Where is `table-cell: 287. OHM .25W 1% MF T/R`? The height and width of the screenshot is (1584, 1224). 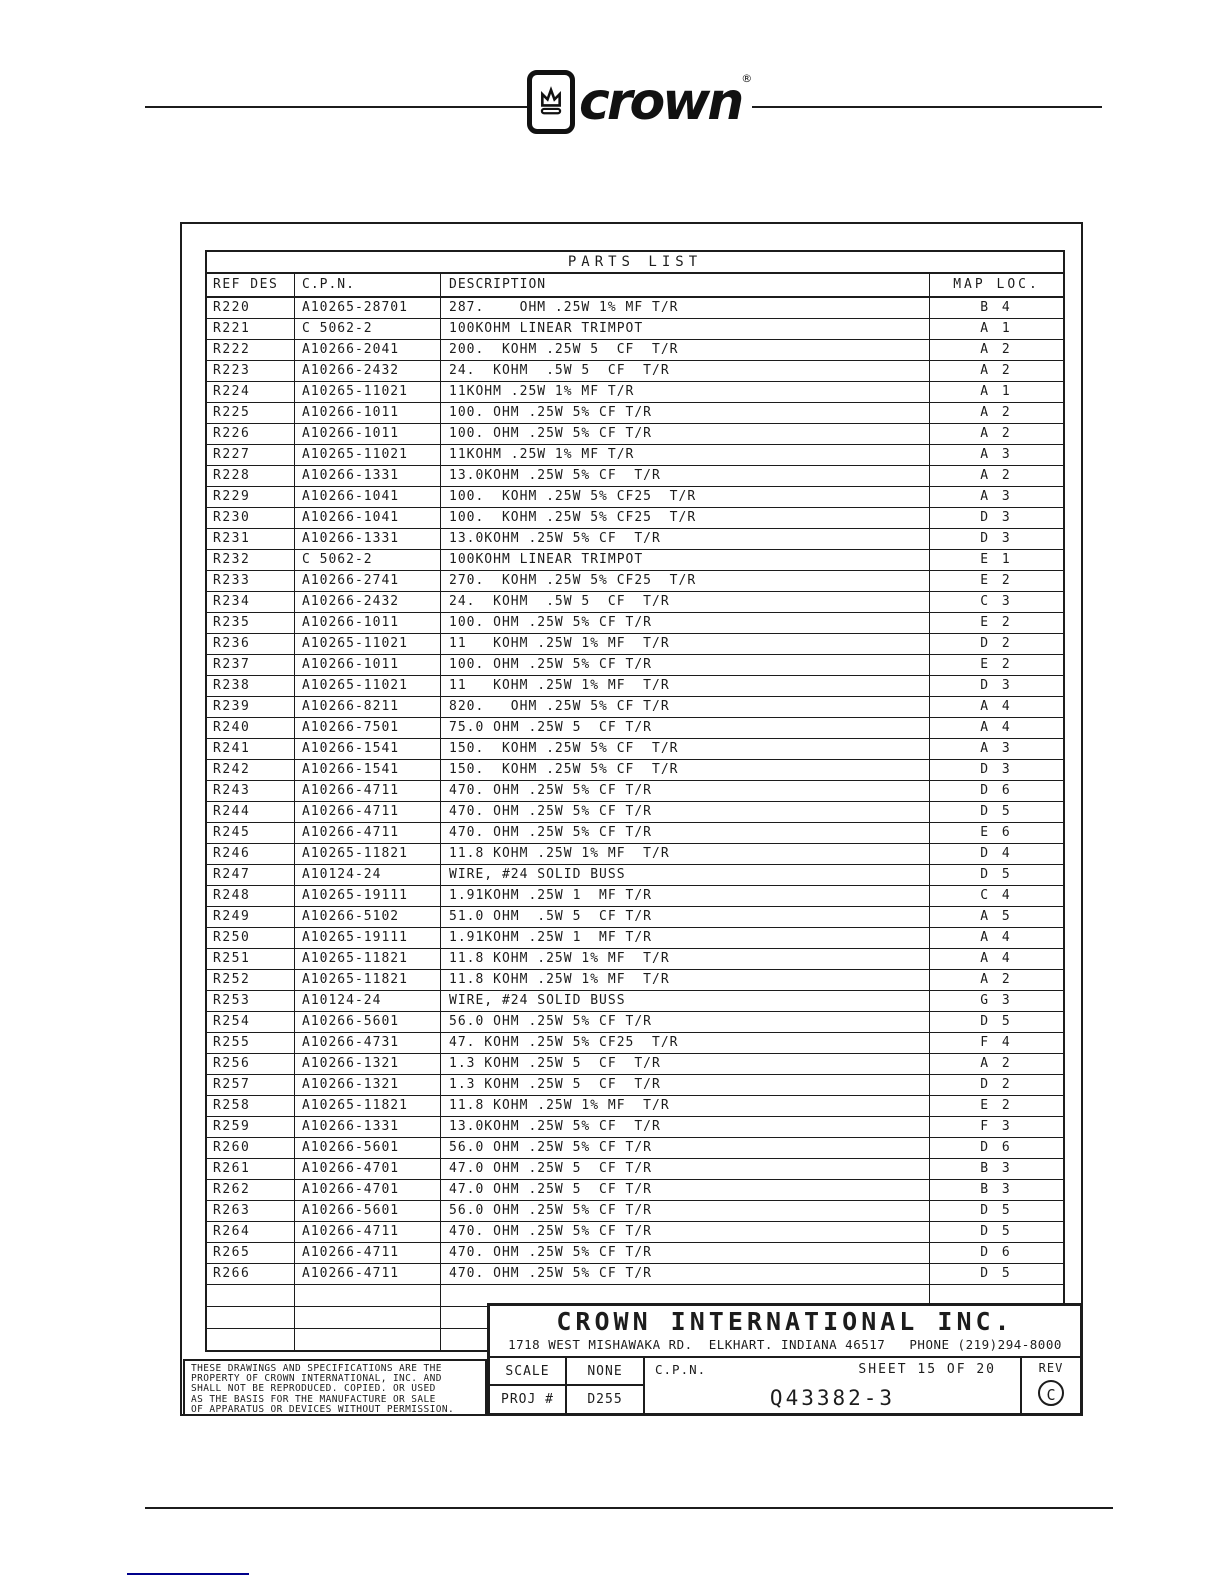 table-cell: 287. OHM .25W 1% MF T/R is located at coordinates (684, 308).